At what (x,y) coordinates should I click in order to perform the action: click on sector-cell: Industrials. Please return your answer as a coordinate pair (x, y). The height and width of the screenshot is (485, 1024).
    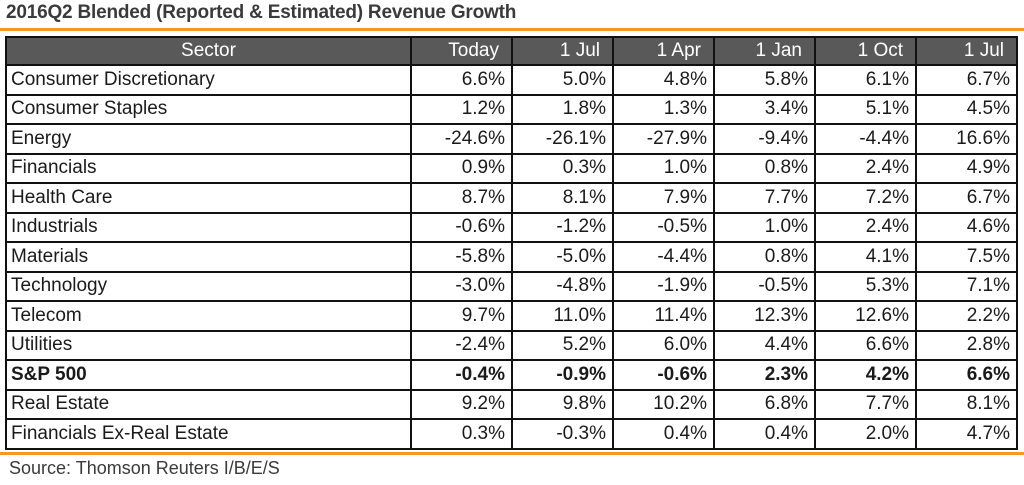
    Looking at the image, I should click on (208, 227).